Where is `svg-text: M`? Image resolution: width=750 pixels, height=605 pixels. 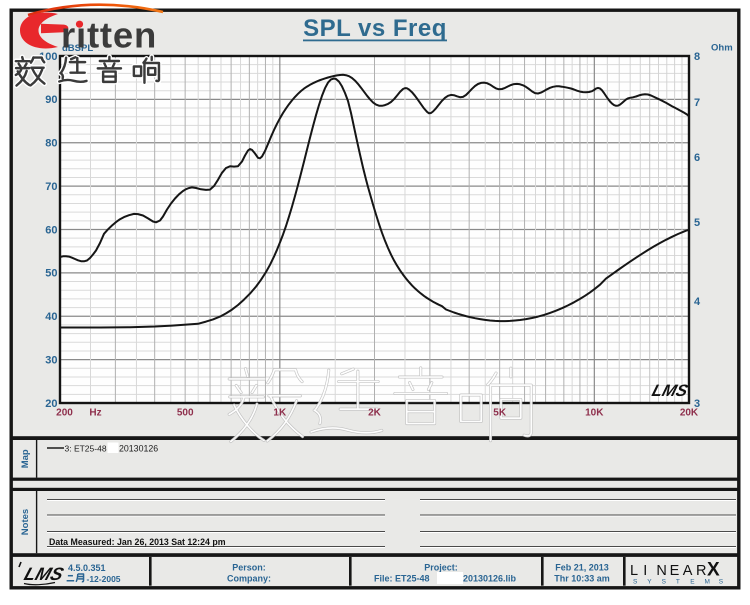
svg-text: M is located at coordinates (707, 582).